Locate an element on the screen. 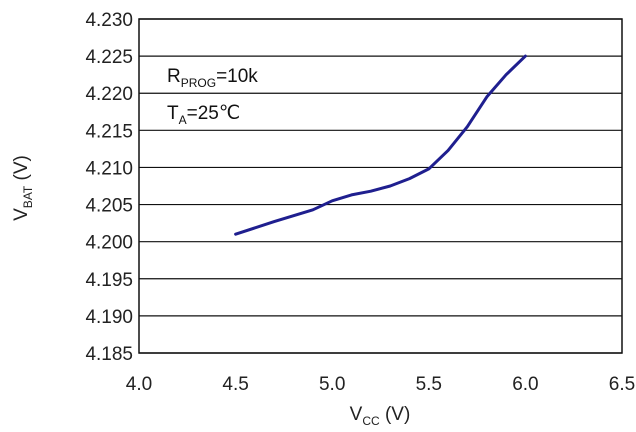 Image resolution: width=636 pixels, height=432 pixels. x-tick-label: 5.5 is located at coordinates (429, 384).